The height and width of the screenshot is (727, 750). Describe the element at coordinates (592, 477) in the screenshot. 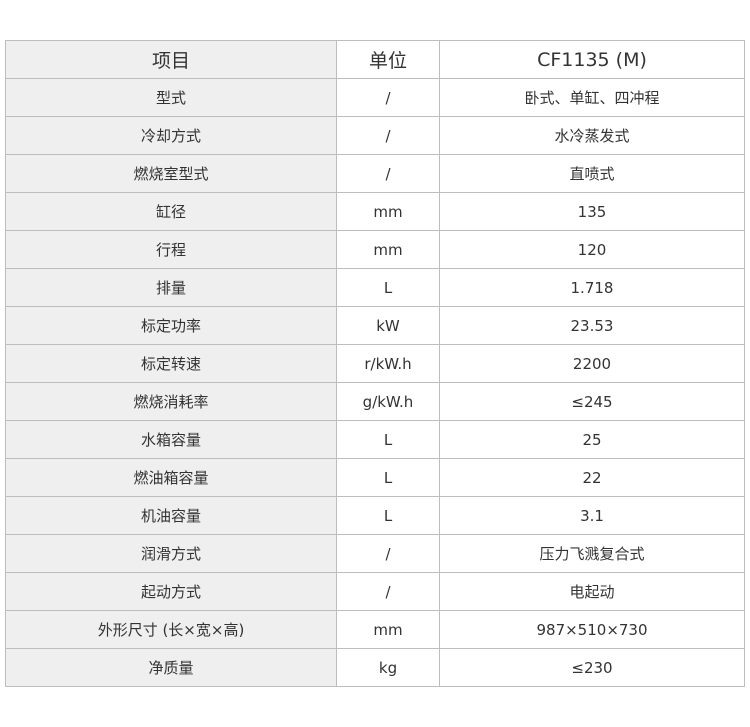

I see `value-cell: 22` at that location.